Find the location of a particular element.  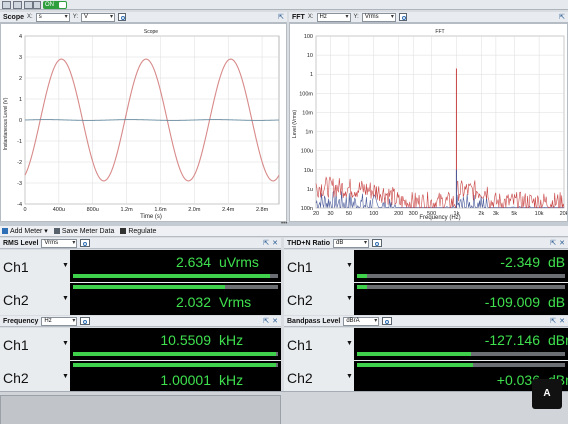

panel-icon is located at coordinates (6, 5).